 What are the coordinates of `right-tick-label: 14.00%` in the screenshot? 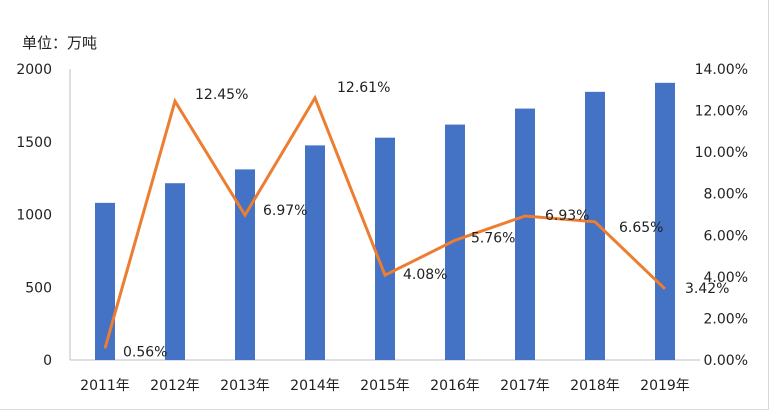 It's located at (721, 70).